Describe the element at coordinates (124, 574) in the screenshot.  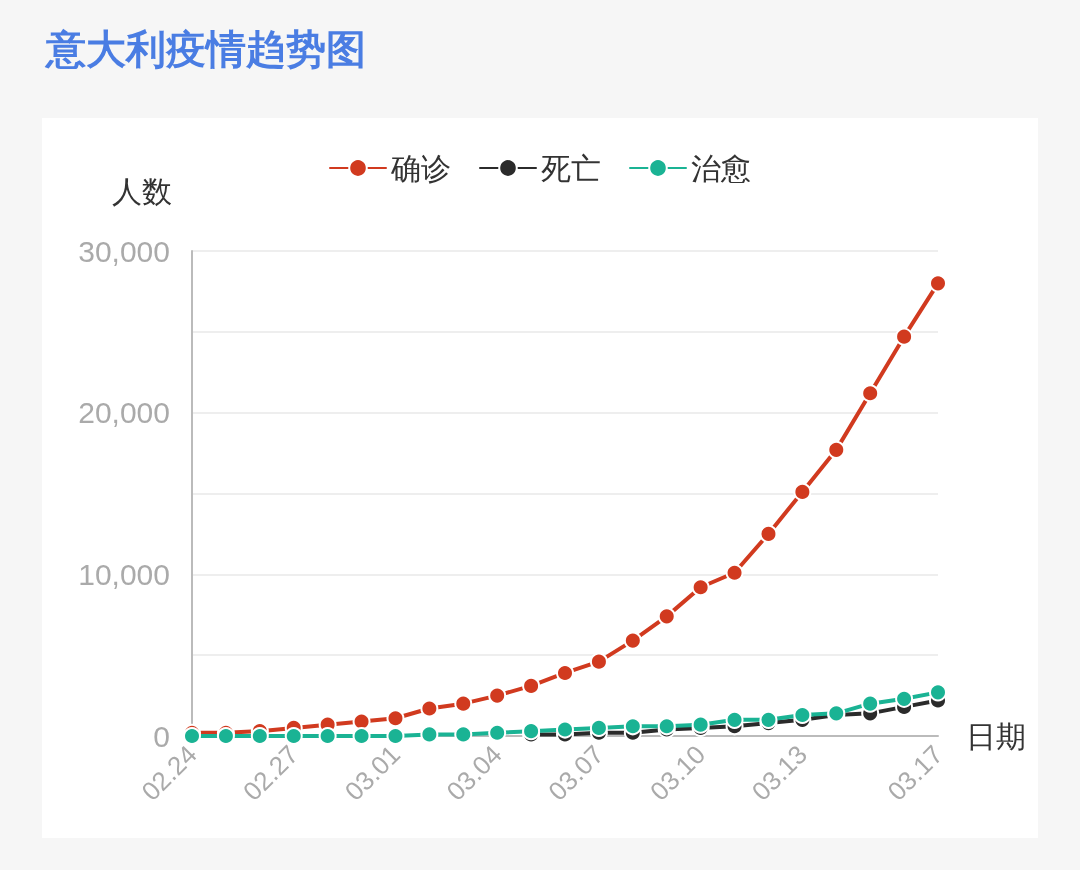
I see `y-tick-label: 10,000` at that location.